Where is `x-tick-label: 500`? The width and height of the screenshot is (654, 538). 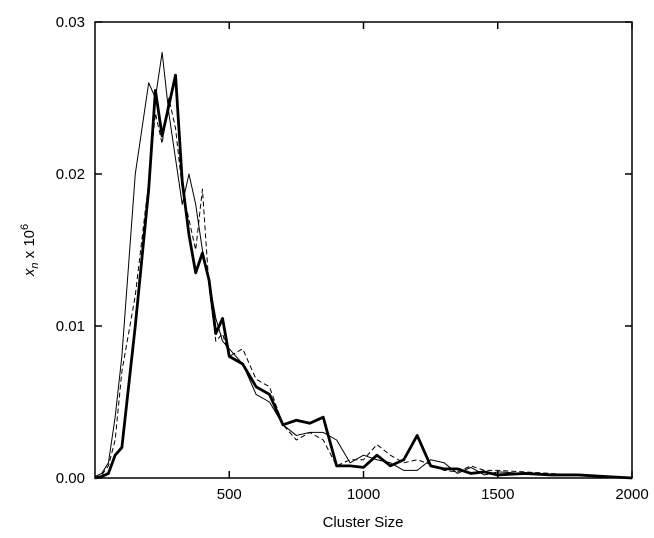
x-tick-label: 500 is located at coordinates (229, 494).